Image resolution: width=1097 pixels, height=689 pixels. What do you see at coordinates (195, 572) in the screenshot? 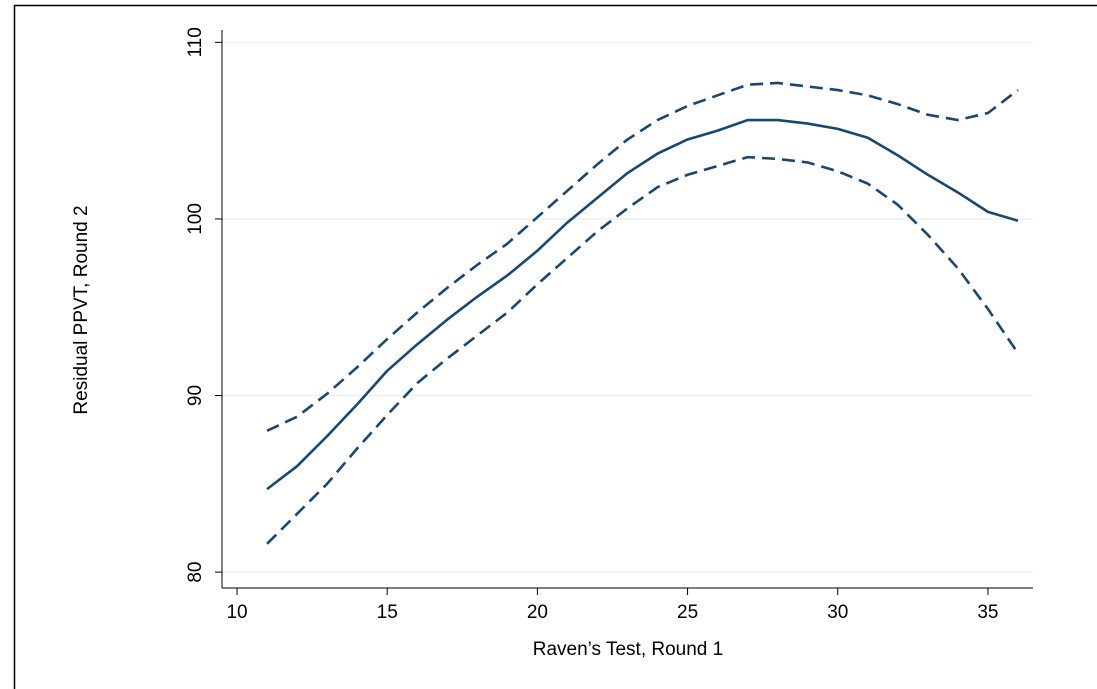
I see `y-tick-label: 80` at bounding box center [195, 572].